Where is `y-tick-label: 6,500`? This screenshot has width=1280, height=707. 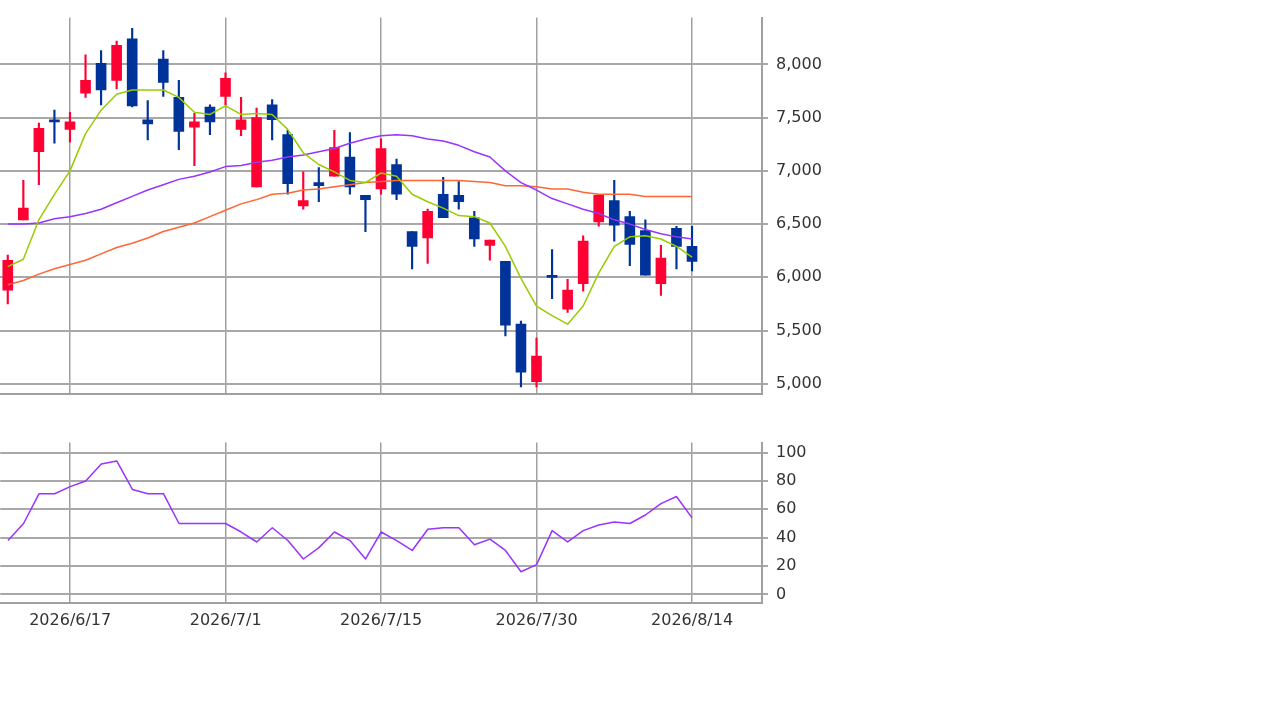 y-tick-label: 6,500 is located at coordinates (799, 223).